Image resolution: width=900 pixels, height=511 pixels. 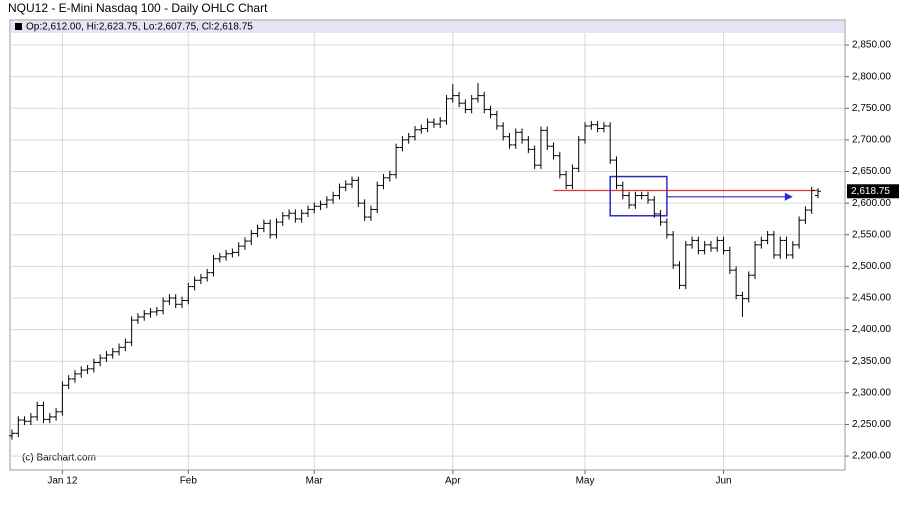 I want to click on y-tick-label: 2,300.00, so click(x=871, y=392).